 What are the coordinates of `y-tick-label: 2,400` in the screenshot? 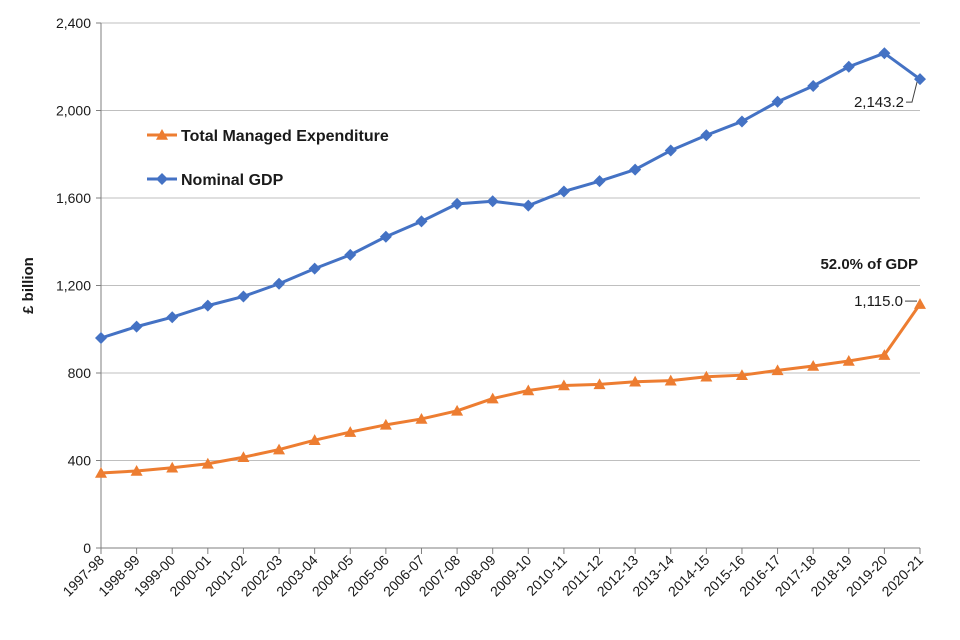 It's located at (73, 23).